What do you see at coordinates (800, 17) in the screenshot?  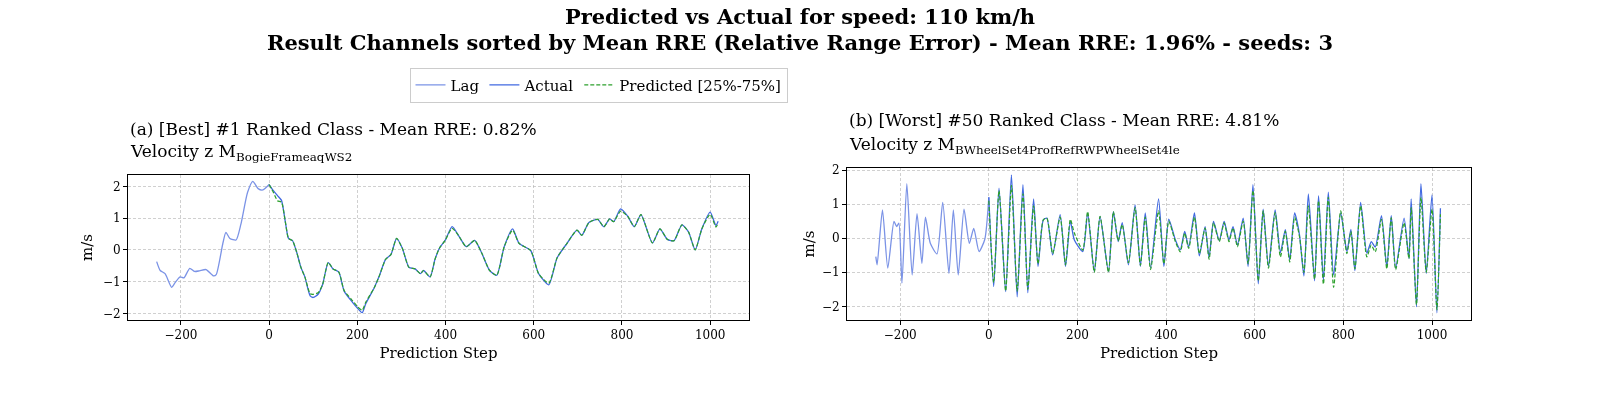 I see `text: Predicted vs Actual for speed: 110 km/h` at bounding box center [800, 17].